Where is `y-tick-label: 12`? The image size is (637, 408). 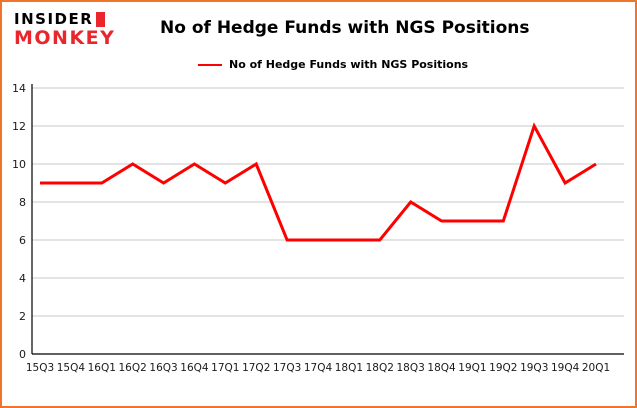 y-tick-label: 12 is located at coordinates (19, 126).